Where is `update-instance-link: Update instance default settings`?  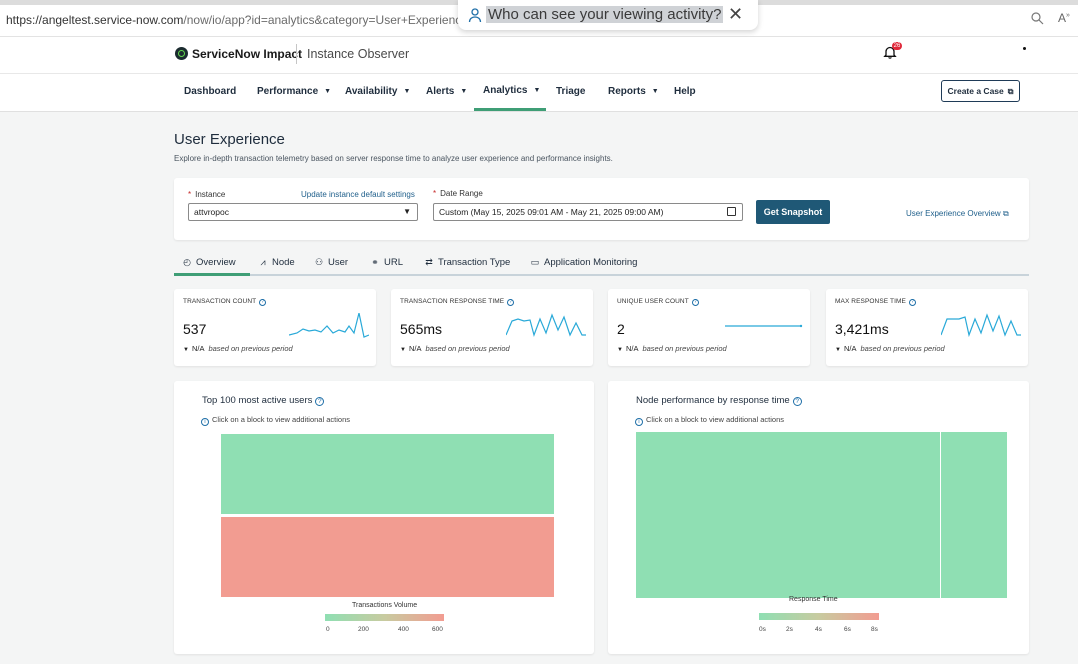 update-instance-link: Update instance default settings is located at coordinates (358, 194).